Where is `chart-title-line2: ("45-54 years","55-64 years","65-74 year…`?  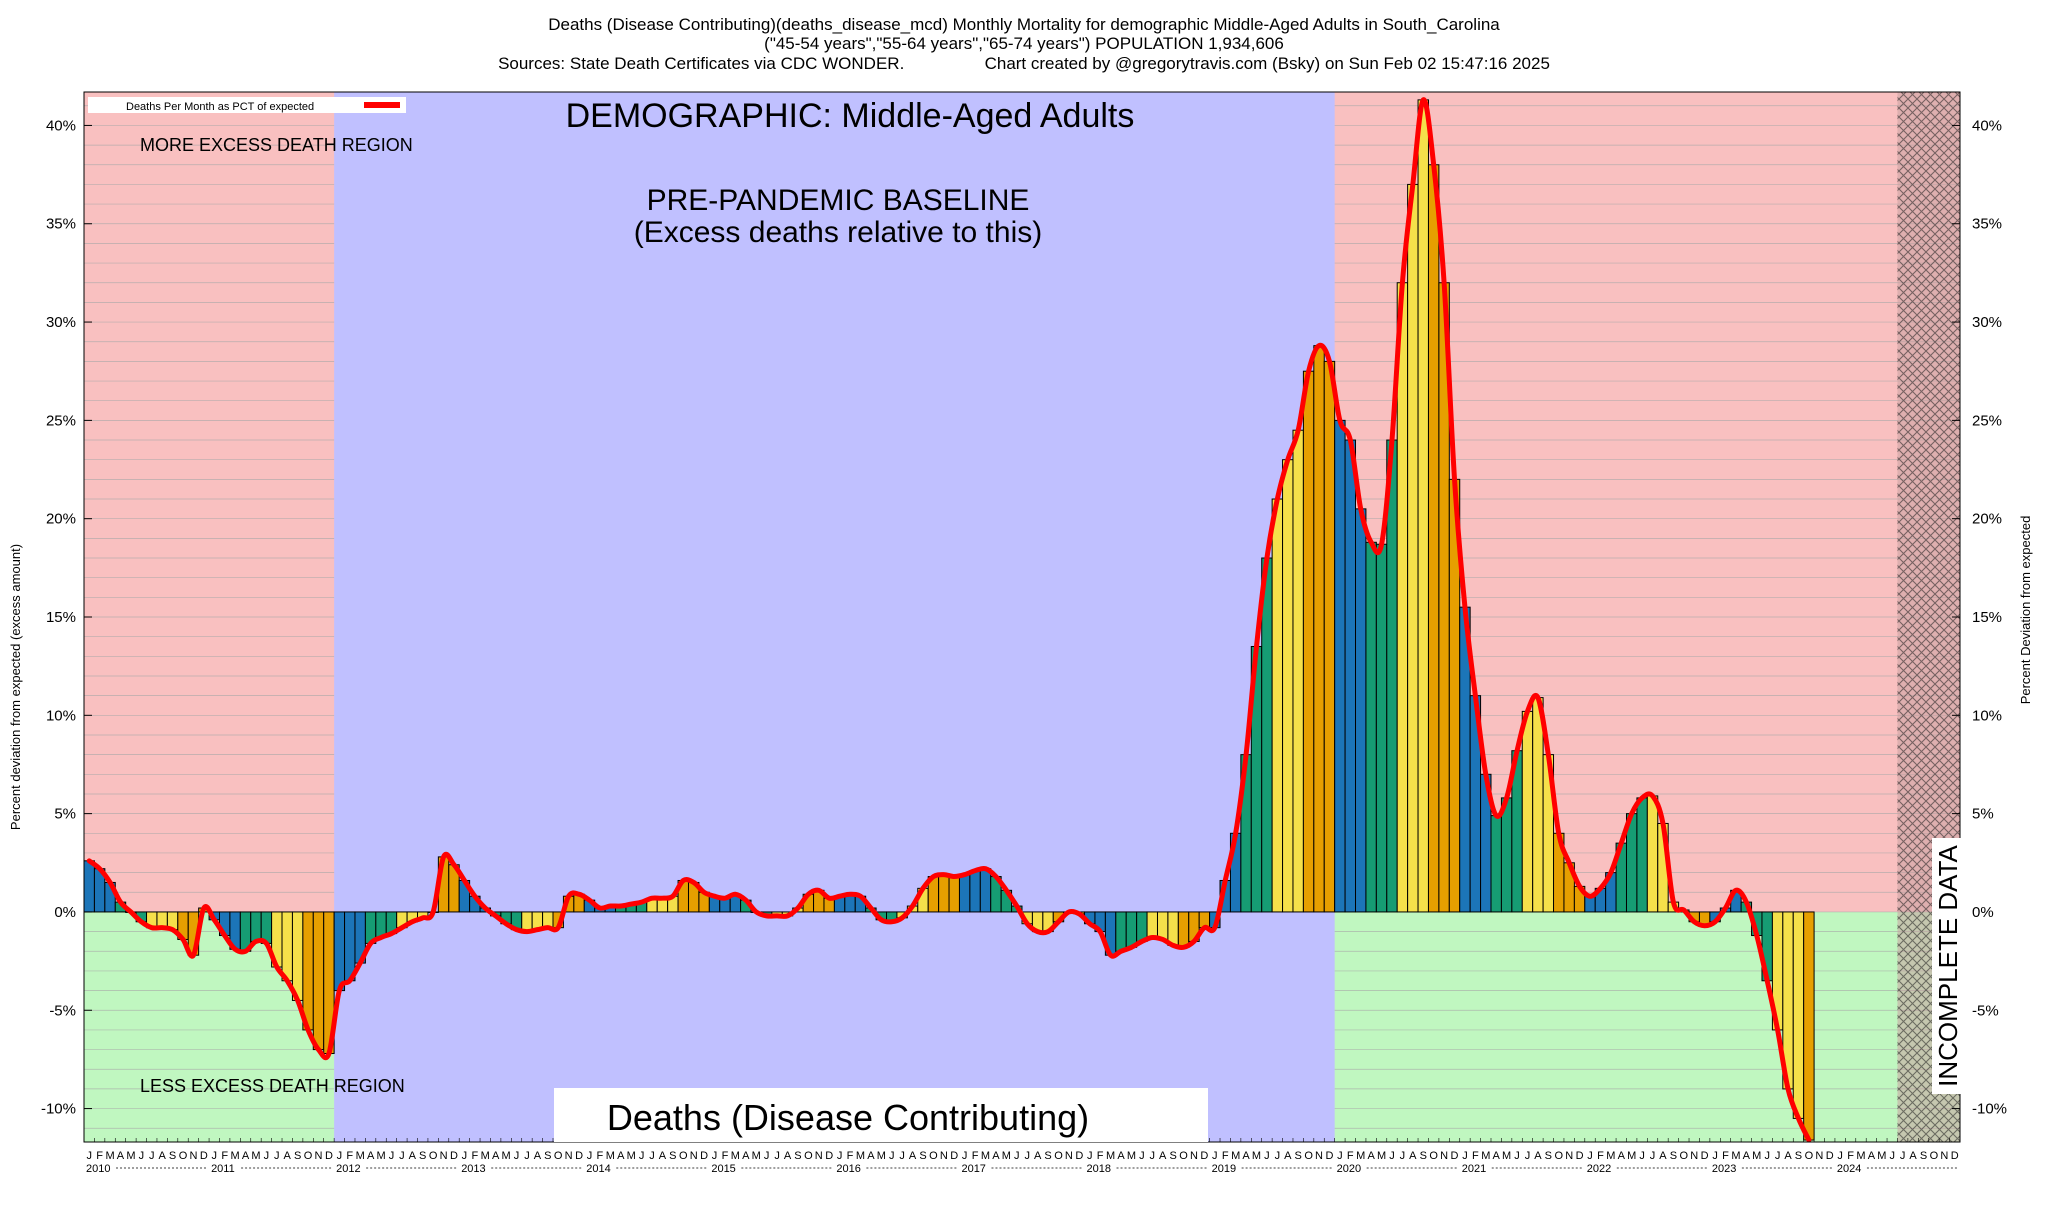 chart-title-line2: ("45-54 years","55-64 years","65-74 year… is located at coordinates (1024, 43).